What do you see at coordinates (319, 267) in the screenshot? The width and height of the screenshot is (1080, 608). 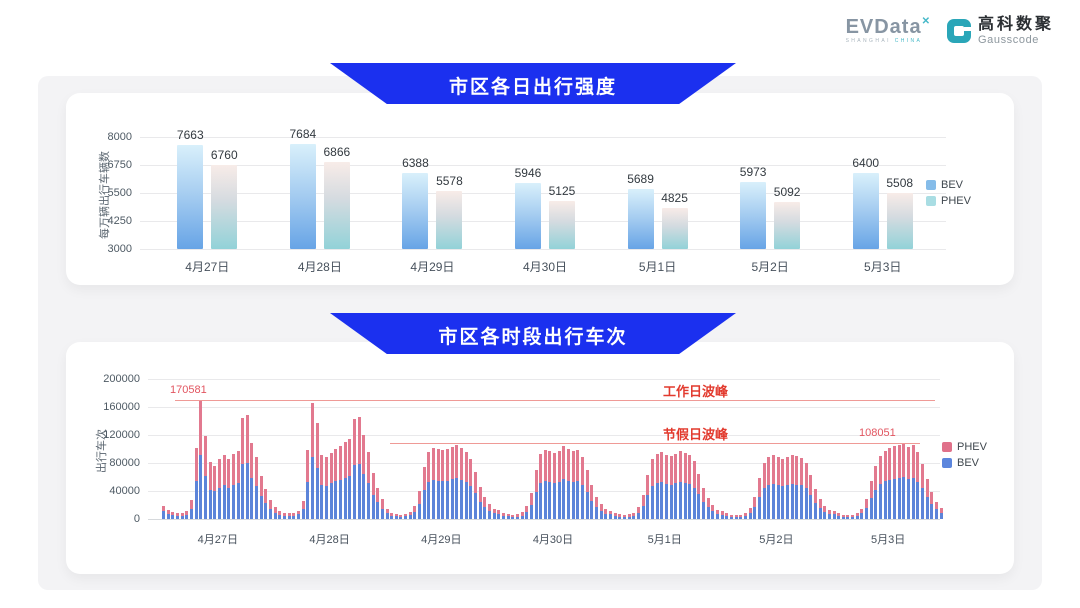 I see `chart1-x-tick: 4月28日` at bounding box center [319, 267].